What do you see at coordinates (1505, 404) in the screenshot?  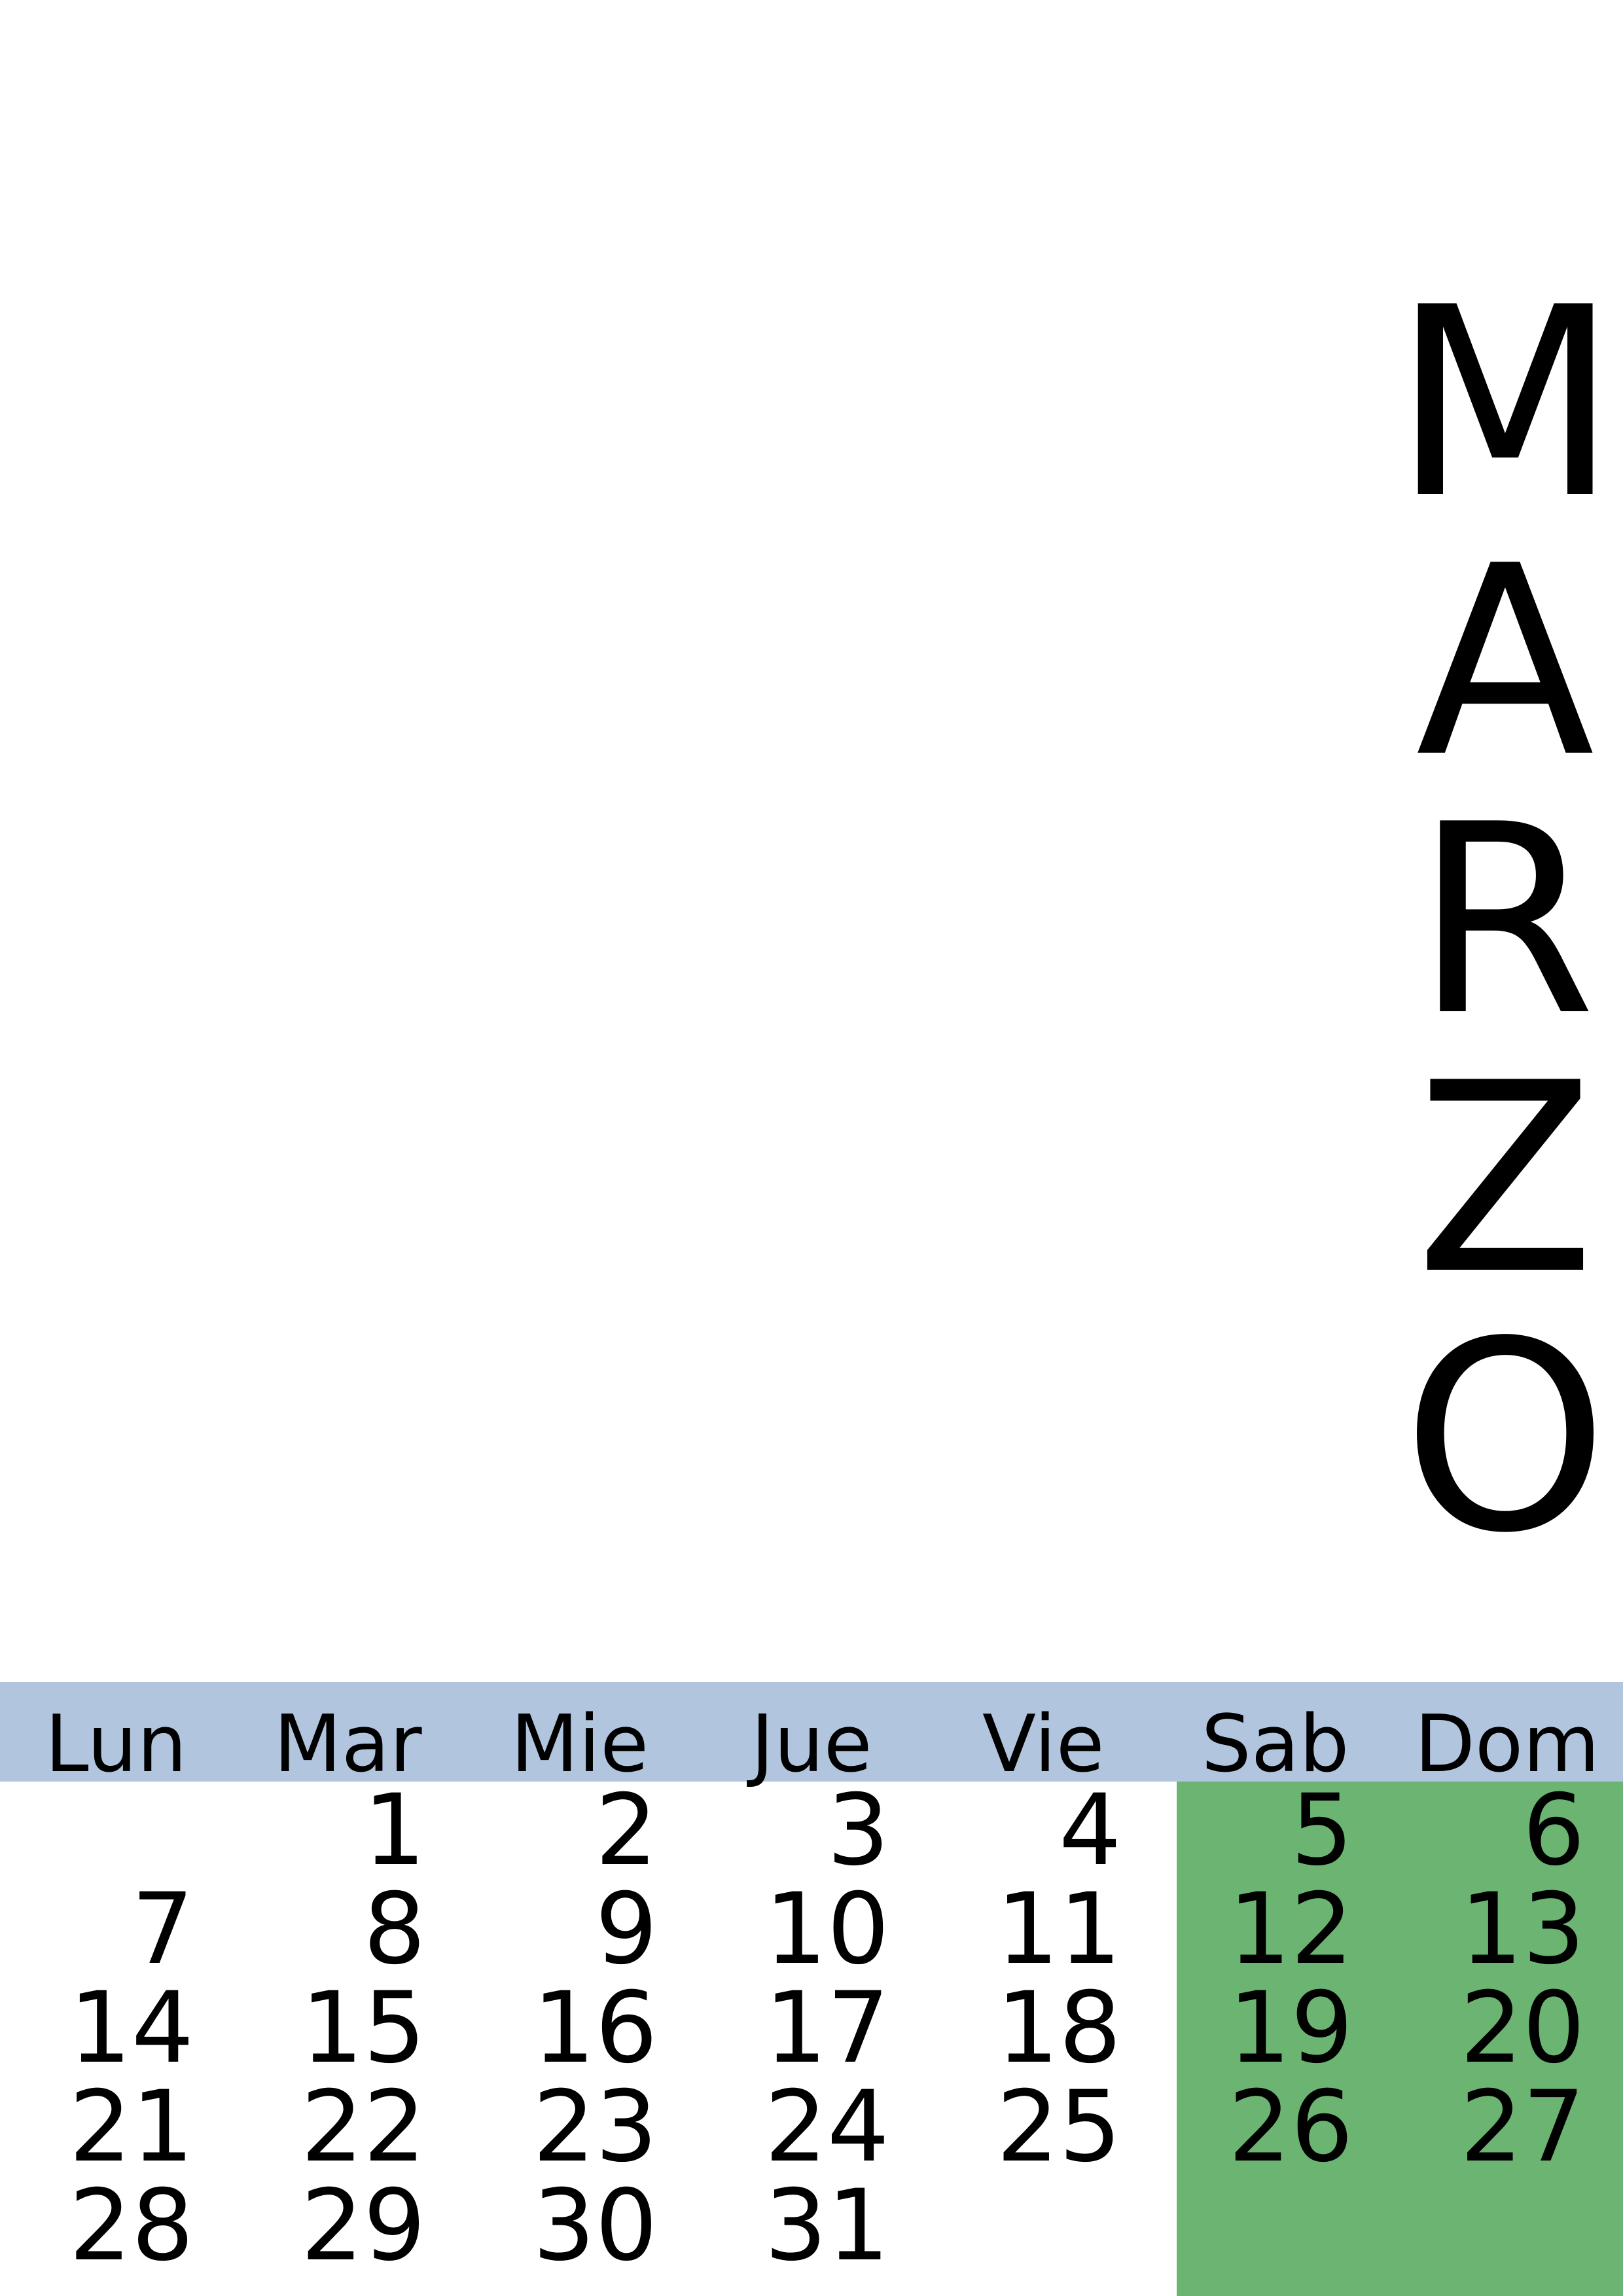 I see `month-letter: M` at bounding box center [1505, 404].